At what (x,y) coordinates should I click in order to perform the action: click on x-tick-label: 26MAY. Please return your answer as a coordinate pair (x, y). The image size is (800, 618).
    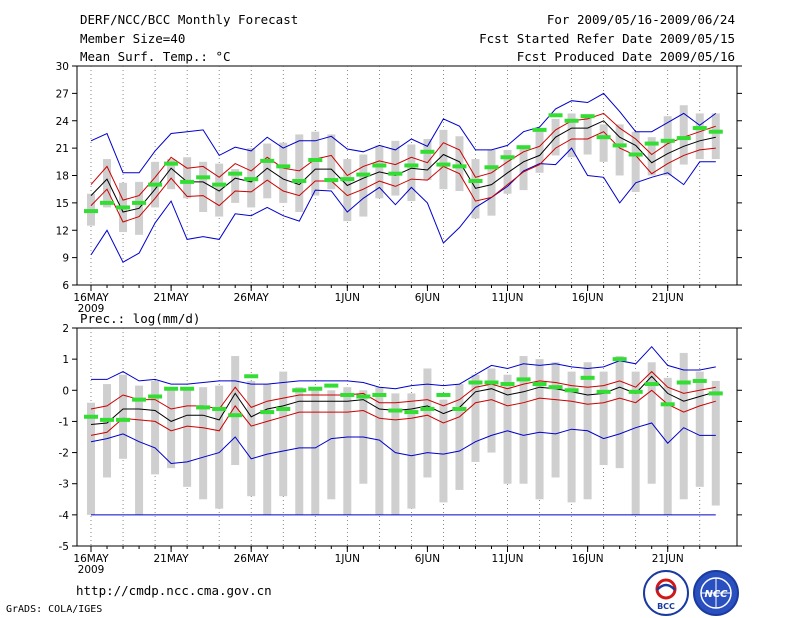
    Looking at the image, I should click on (252, 559).